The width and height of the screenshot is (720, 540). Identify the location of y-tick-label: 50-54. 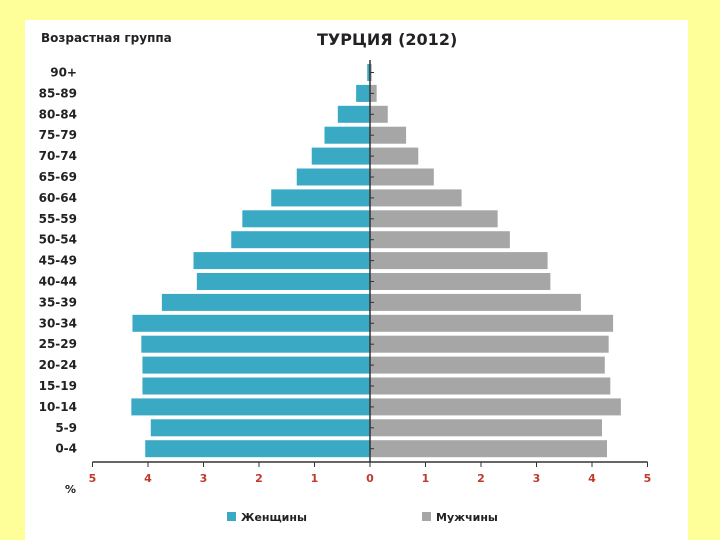
(58, 240).